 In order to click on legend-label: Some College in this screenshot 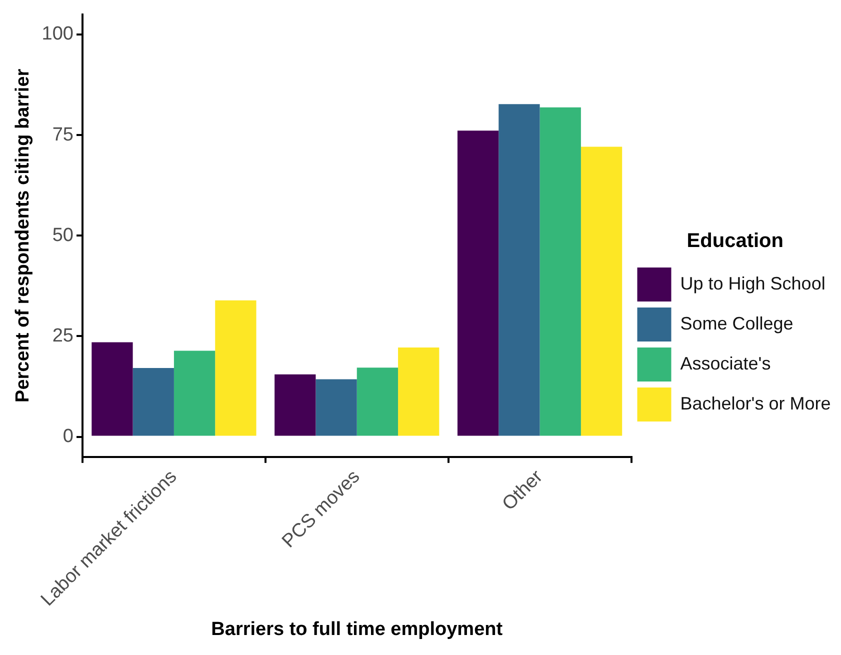, I will do `click(737, 323)`.